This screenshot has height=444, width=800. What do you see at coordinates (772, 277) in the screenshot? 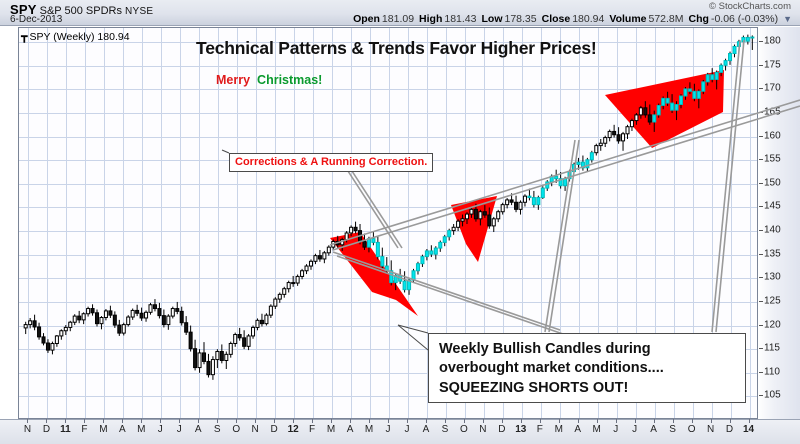
I see `y-axis-tick-label: 130` at bounding box center [772, 277].